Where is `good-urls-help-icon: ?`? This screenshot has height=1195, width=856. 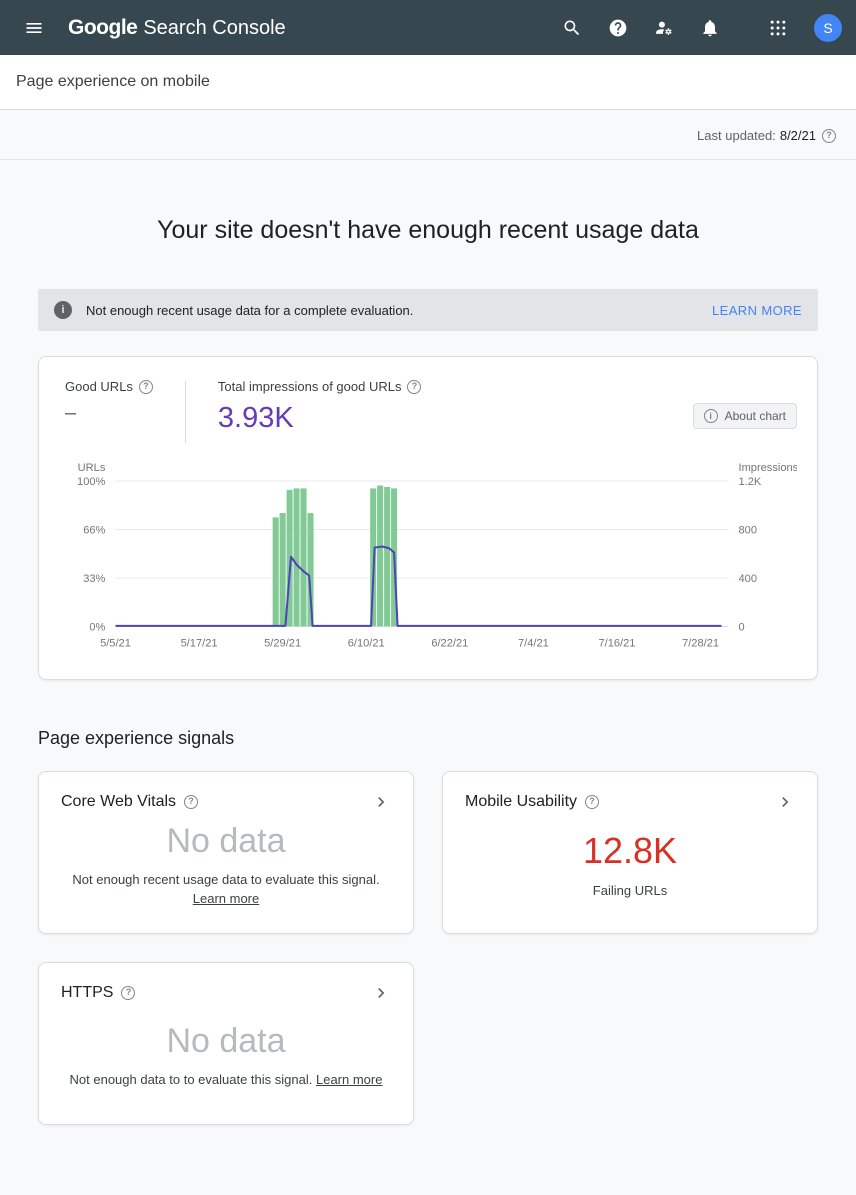 good-urls-help-icon: ? is located at coordinates (145, 386).